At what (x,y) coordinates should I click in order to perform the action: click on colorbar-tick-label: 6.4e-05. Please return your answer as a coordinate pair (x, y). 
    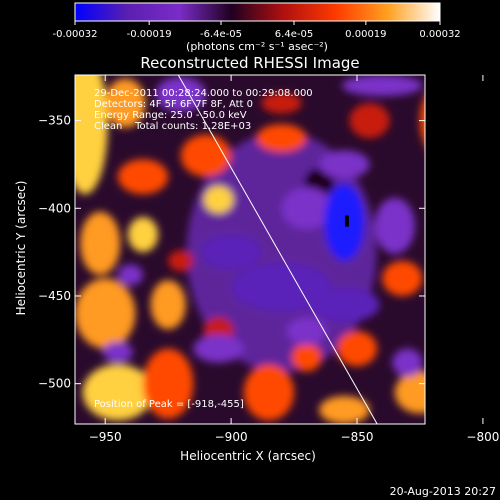
    Looking at the image, I should click on (294, 34).